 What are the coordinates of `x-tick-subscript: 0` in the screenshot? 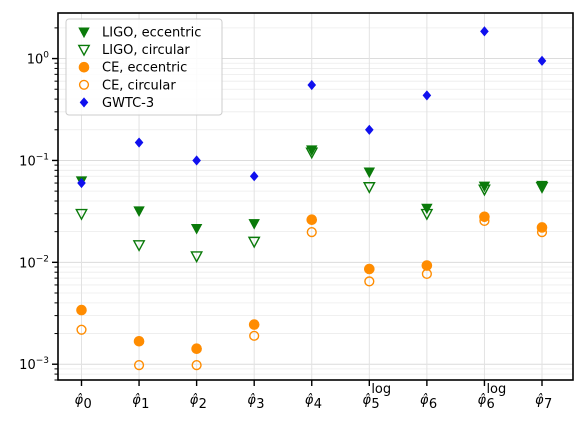 It's located at (88, 404).